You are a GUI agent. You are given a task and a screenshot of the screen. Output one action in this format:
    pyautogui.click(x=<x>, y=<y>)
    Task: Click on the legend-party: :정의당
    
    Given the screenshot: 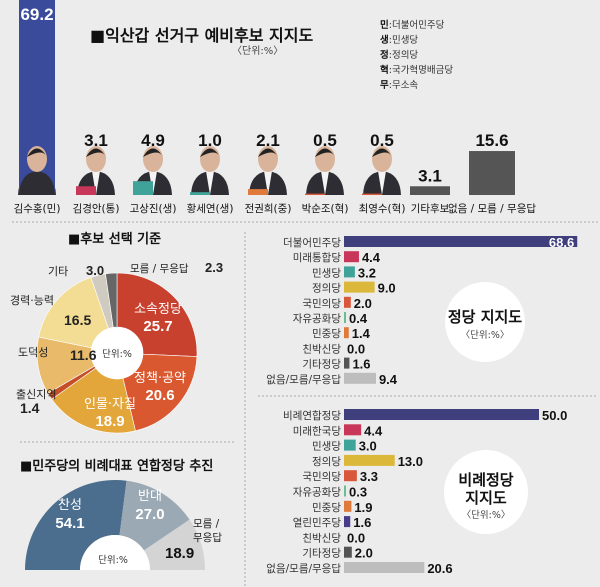 What is the action you would take?
    pyautogui.click(x=403, y=55)
    